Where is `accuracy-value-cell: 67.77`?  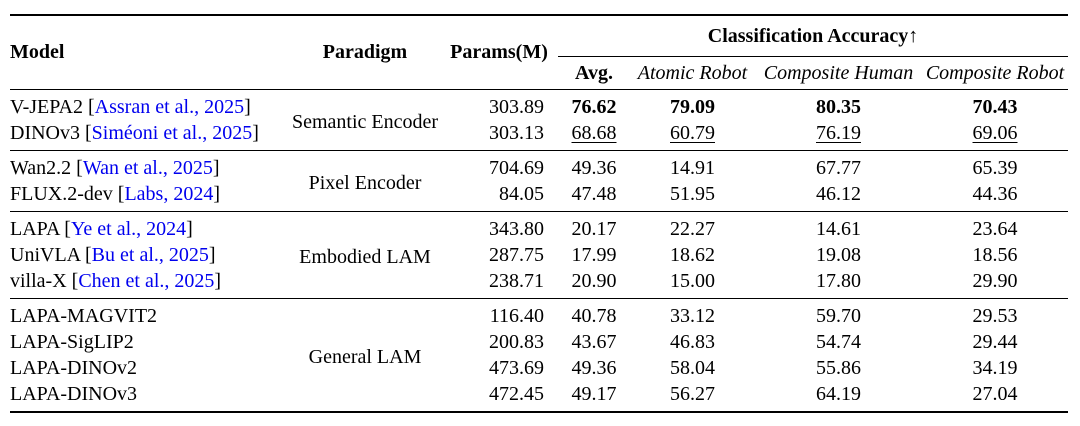
accuracy-value-cell: 67.77 is located at coordinates (838, 168).